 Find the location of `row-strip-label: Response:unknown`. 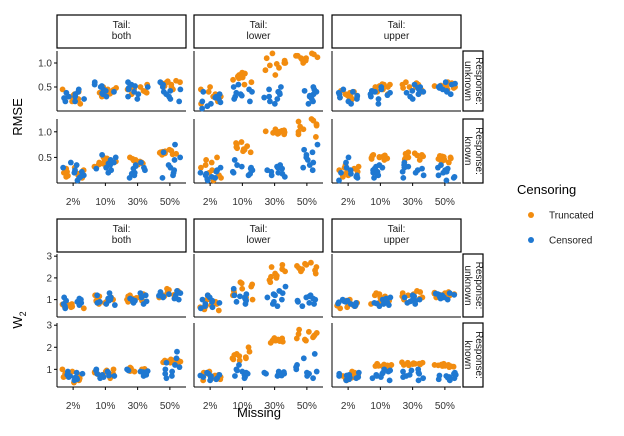

row-strip-label: Response:unknown is located at coordinates (473, 286).